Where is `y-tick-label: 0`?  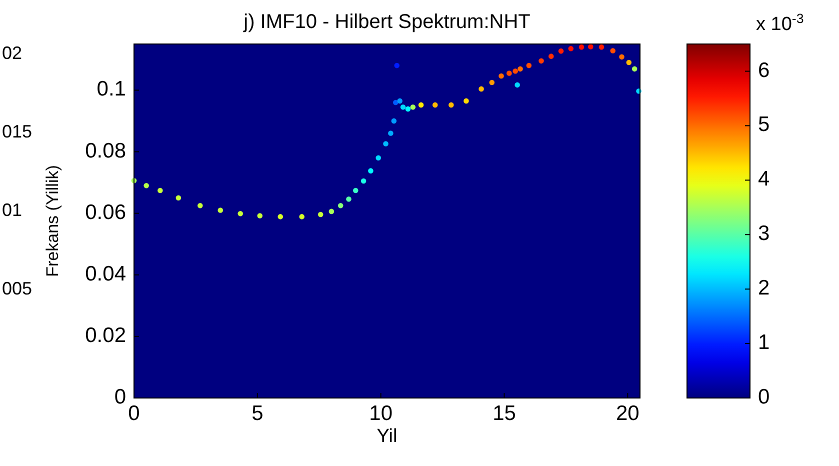
y-tick-label: 0 is located at coordinates (120, 397).